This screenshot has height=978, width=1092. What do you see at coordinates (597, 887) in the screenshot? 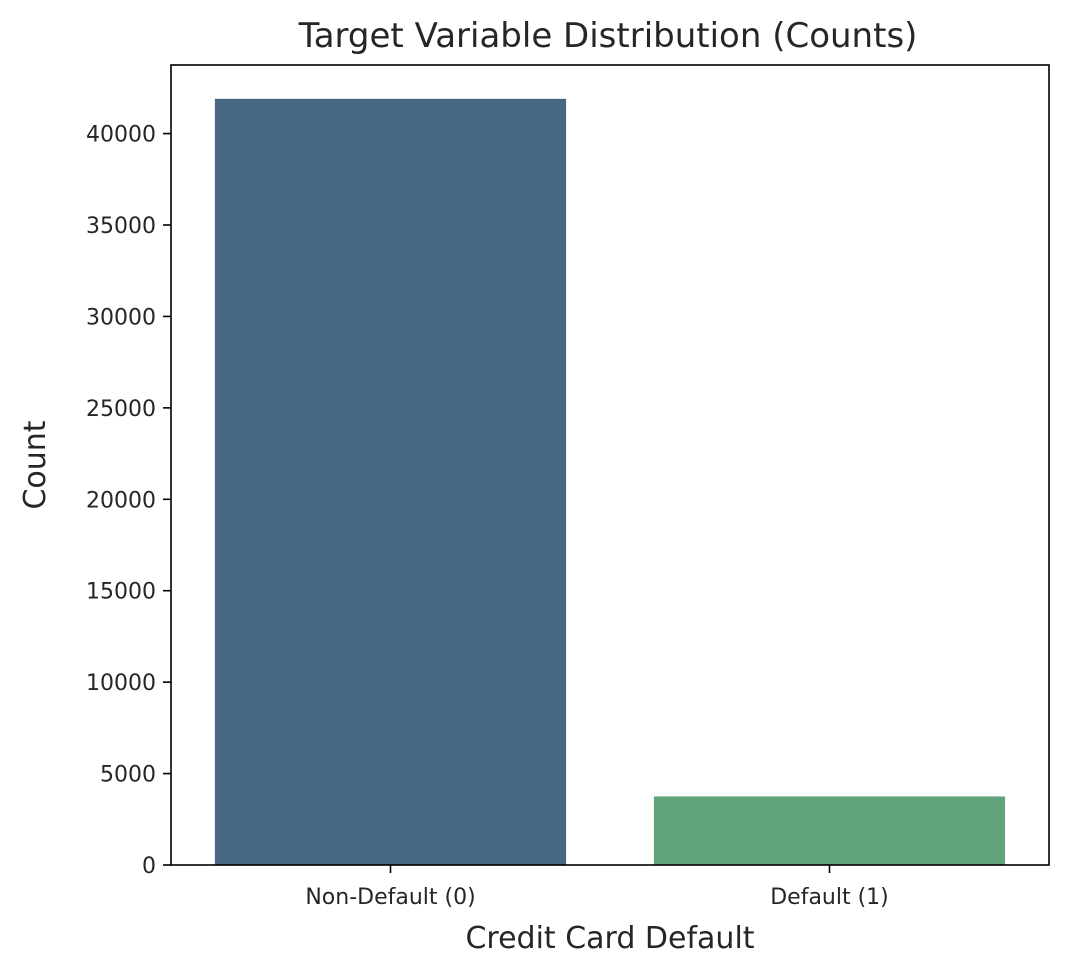
I see `x-axis: Non-Default (0) Default (1)` at bounding box center [597, 887].